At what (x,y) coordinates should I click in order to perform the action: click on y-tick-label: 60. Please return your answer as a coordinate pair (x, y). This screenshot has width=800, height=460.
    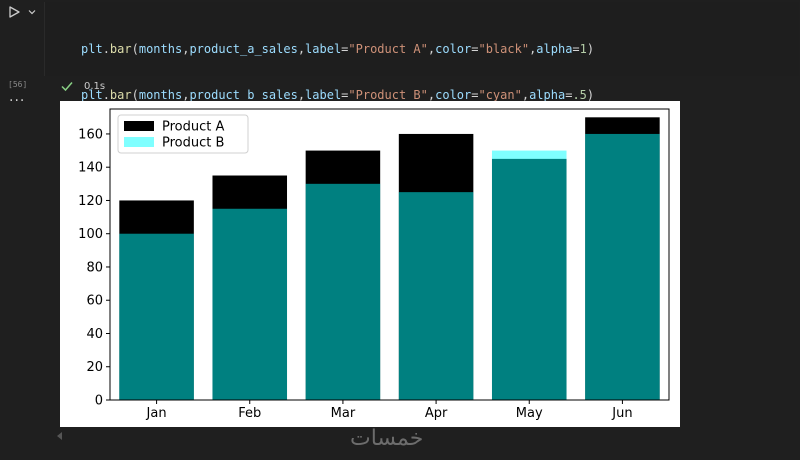
    Looking at the image, I should click on (94, 301).